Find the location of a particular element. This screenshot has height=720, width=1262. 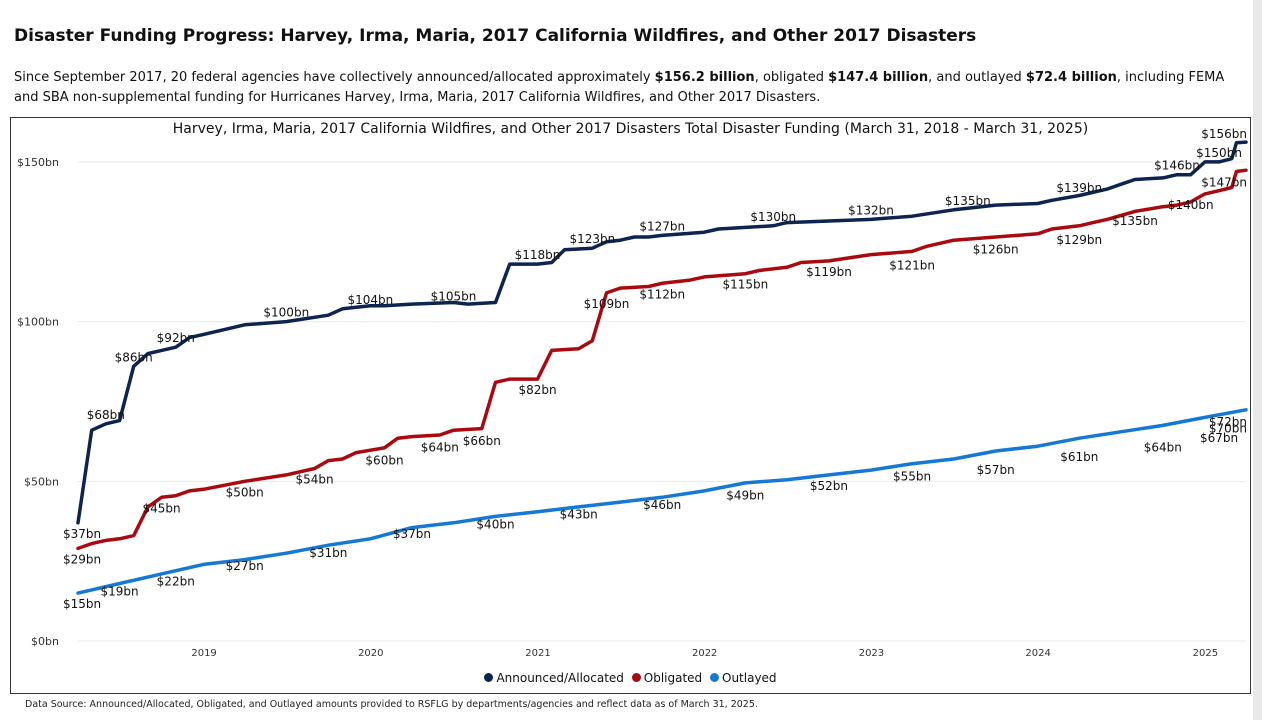

legend-item-obligated: Obligated is located at coordinates (667, 678).